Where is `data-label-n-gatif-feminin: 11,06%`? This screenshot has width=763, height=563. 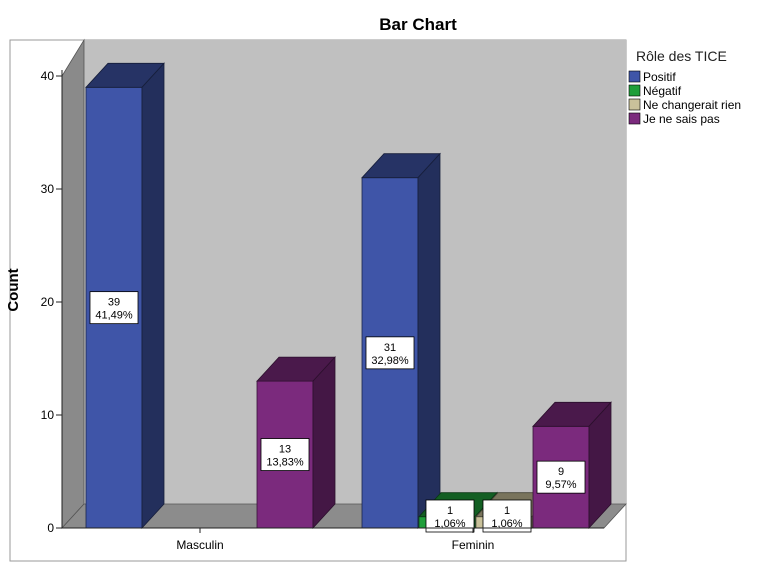 data-label-n-gatif-feminin: 11,06% is located at coordinates (450, 516).